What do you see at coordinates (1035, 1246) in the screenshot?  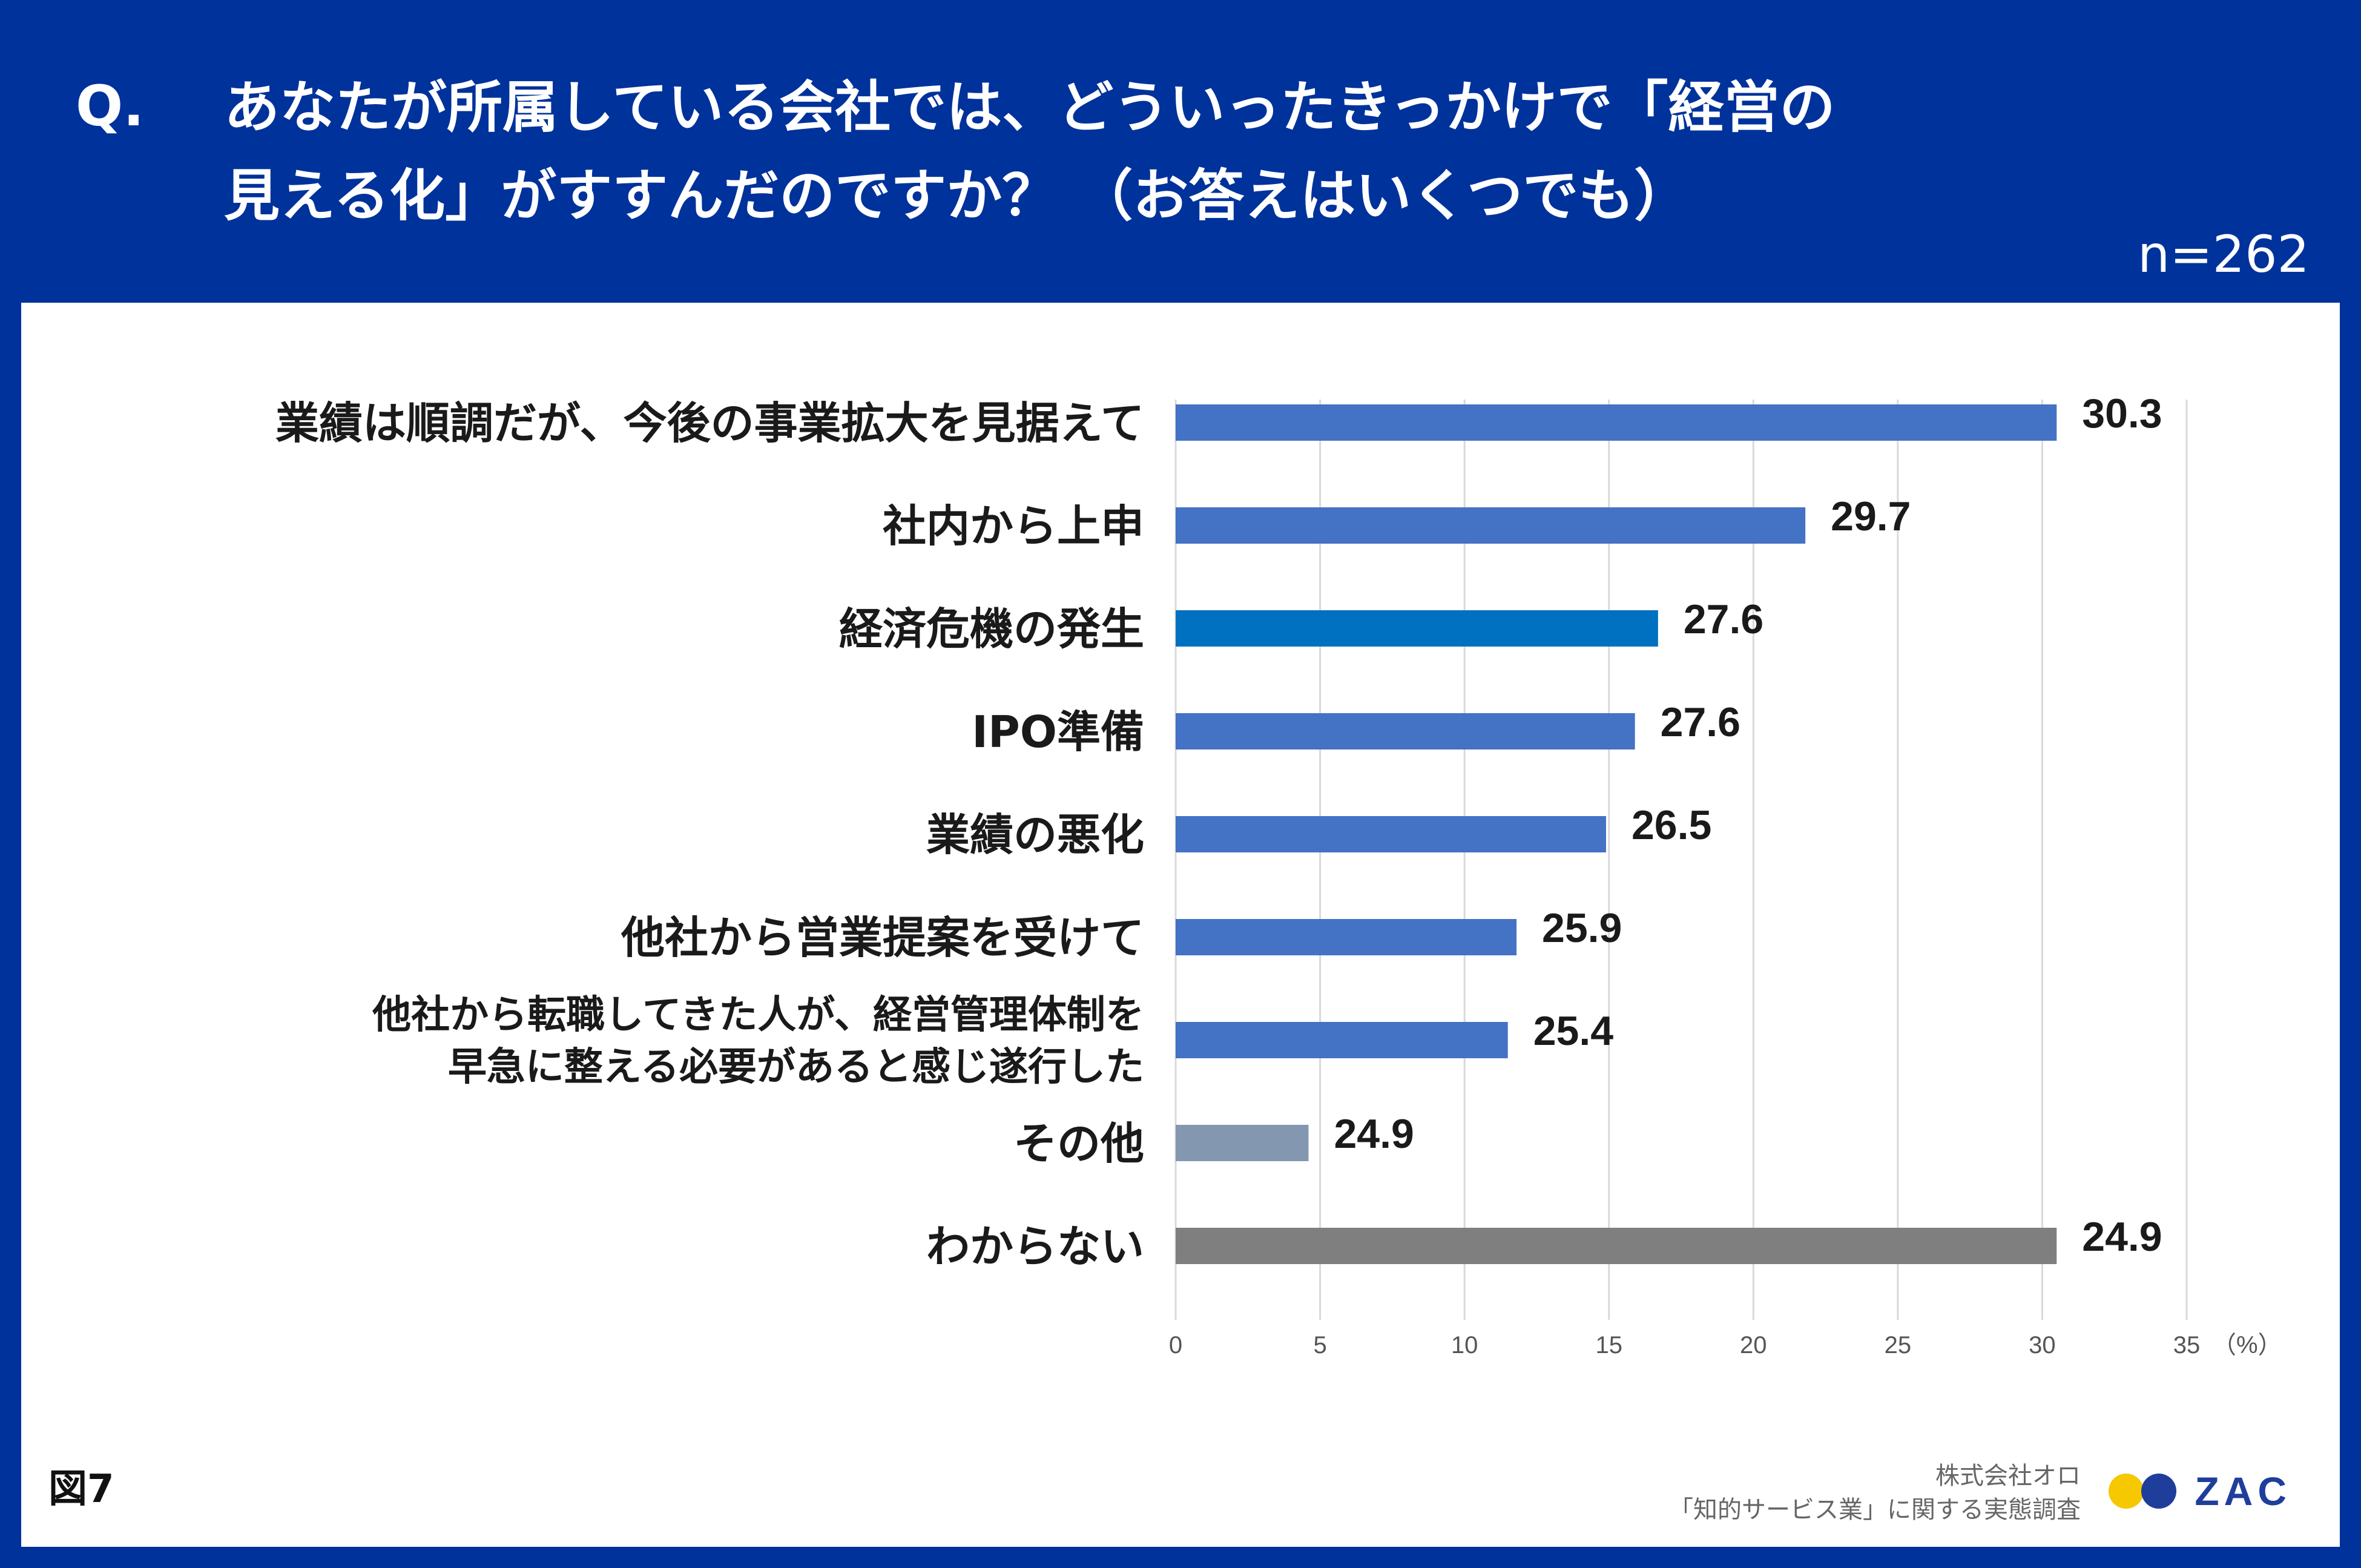 I see `category-label: わからない` at bounding box center [1035, 1246].